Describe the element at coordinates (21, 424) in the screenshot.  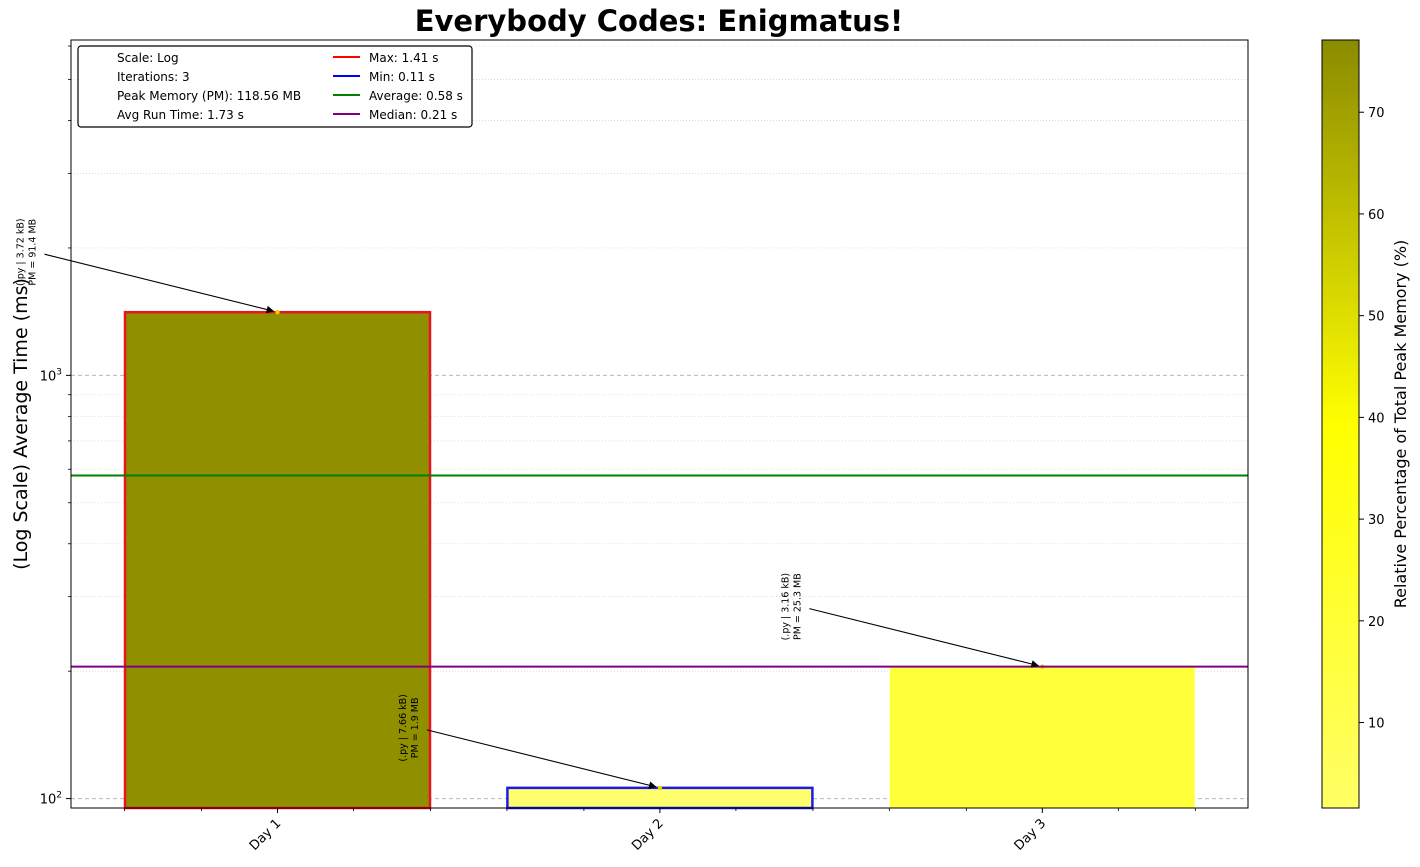
I see `y-axis-label: (Log Scale) Average Time (ms)` at that location.